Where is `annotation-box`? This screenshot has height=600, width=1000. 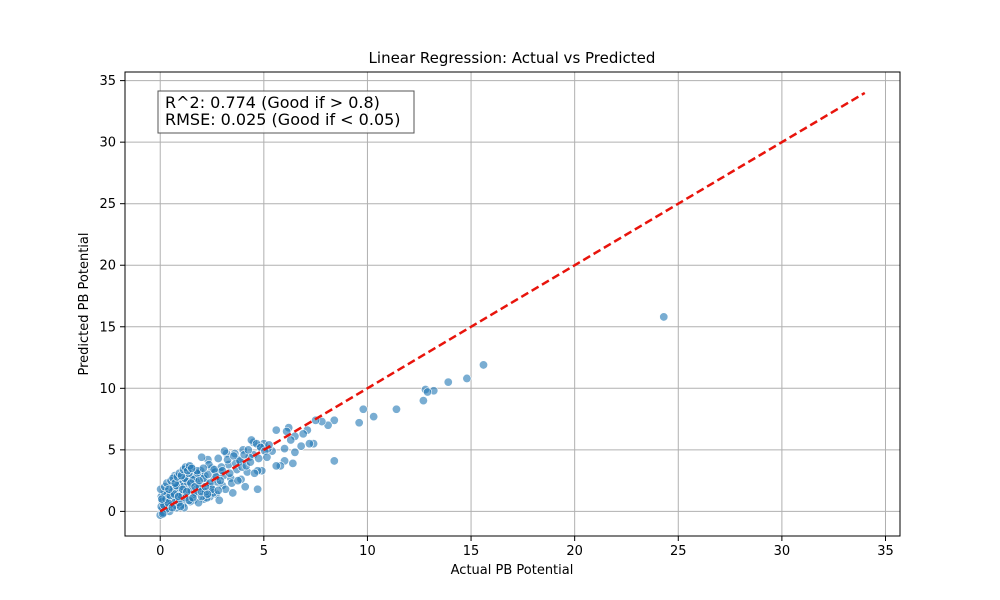
annotation-box is located at coordinates (286, 112).